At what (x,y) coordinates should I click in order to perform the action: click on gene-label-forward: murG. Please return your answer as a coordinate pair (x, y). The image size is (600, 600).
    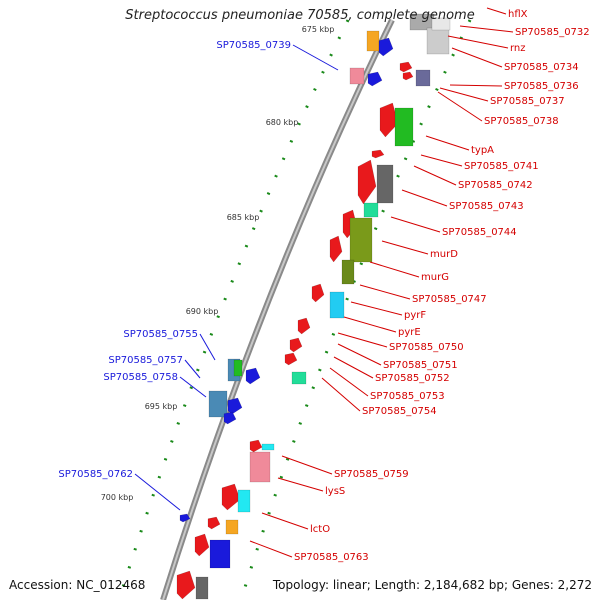
    Looking at the image, I should click on (435, 277).